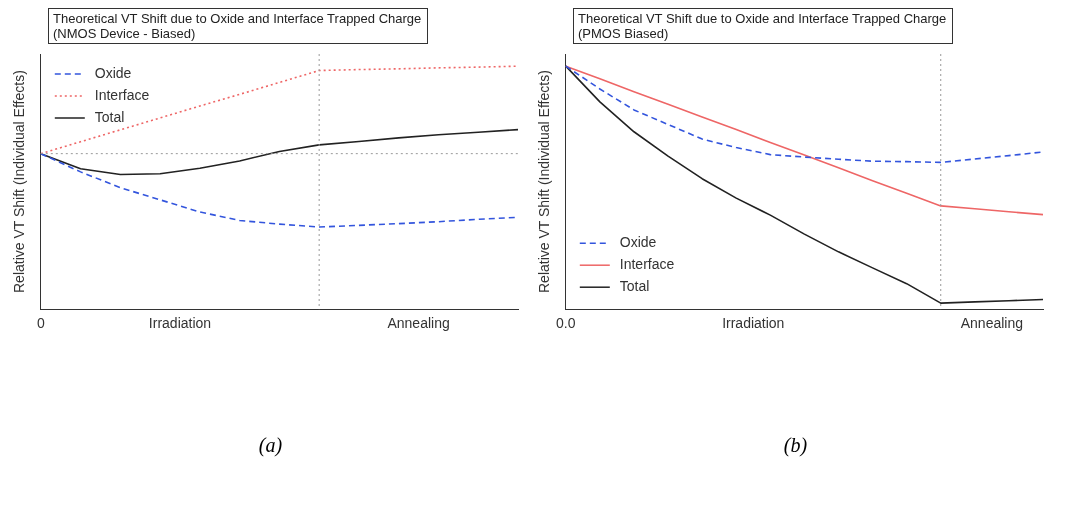  What do you see at coordinates (238, 26) in the screenshot?
I see `chart-title: Theoretical VT Shift due to Oxide and Interface Trapped Charge (NMOS Device - Biased)` at bounding box center [238, 26].